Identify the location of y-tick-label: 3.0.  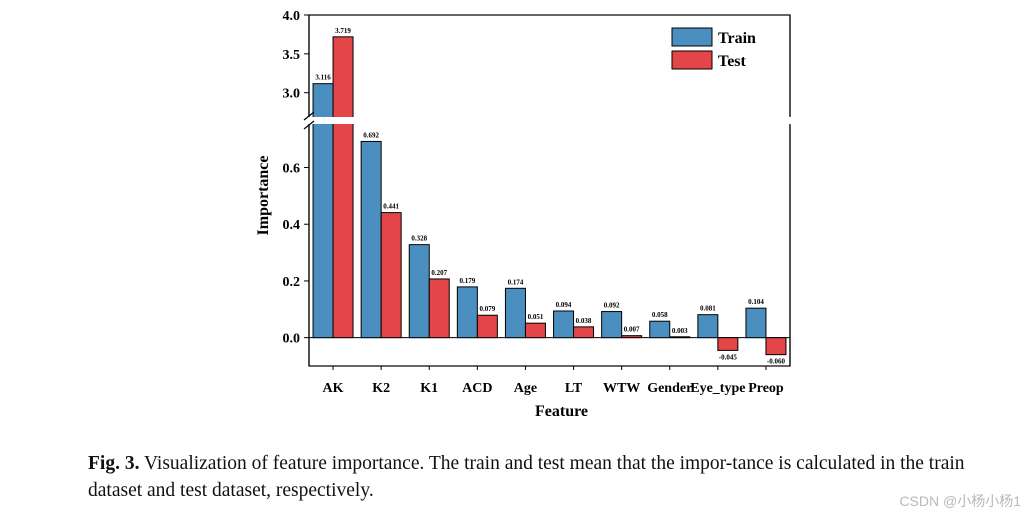
(292, 94).